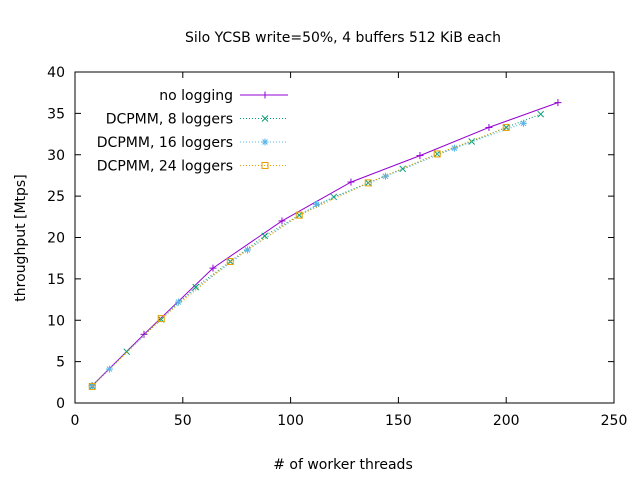 The image size is (640, 480). What do you see at coordinates (506, 421) in the screenshot?
I see `x-tick-label: 200` at bounding box center [506, 421].